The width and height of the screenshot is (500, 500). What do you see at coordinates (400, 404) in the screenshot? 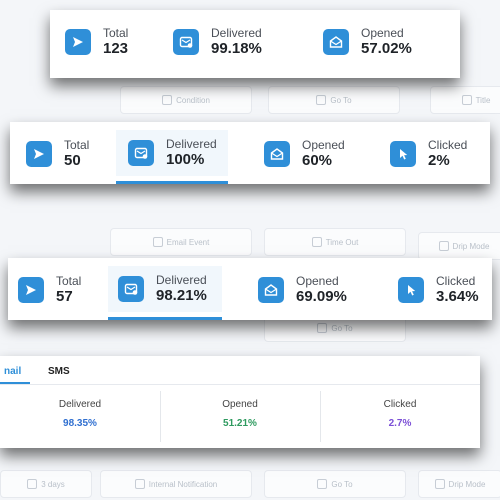
I see `metric-label: Clicked` at bounding box center [400, 404].